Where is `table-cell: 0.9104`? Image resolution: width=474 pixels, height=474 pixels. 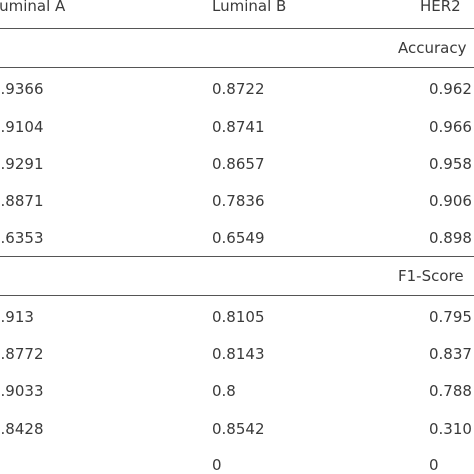 table-cell: 0.9104 is located at coordinates (22, 127).